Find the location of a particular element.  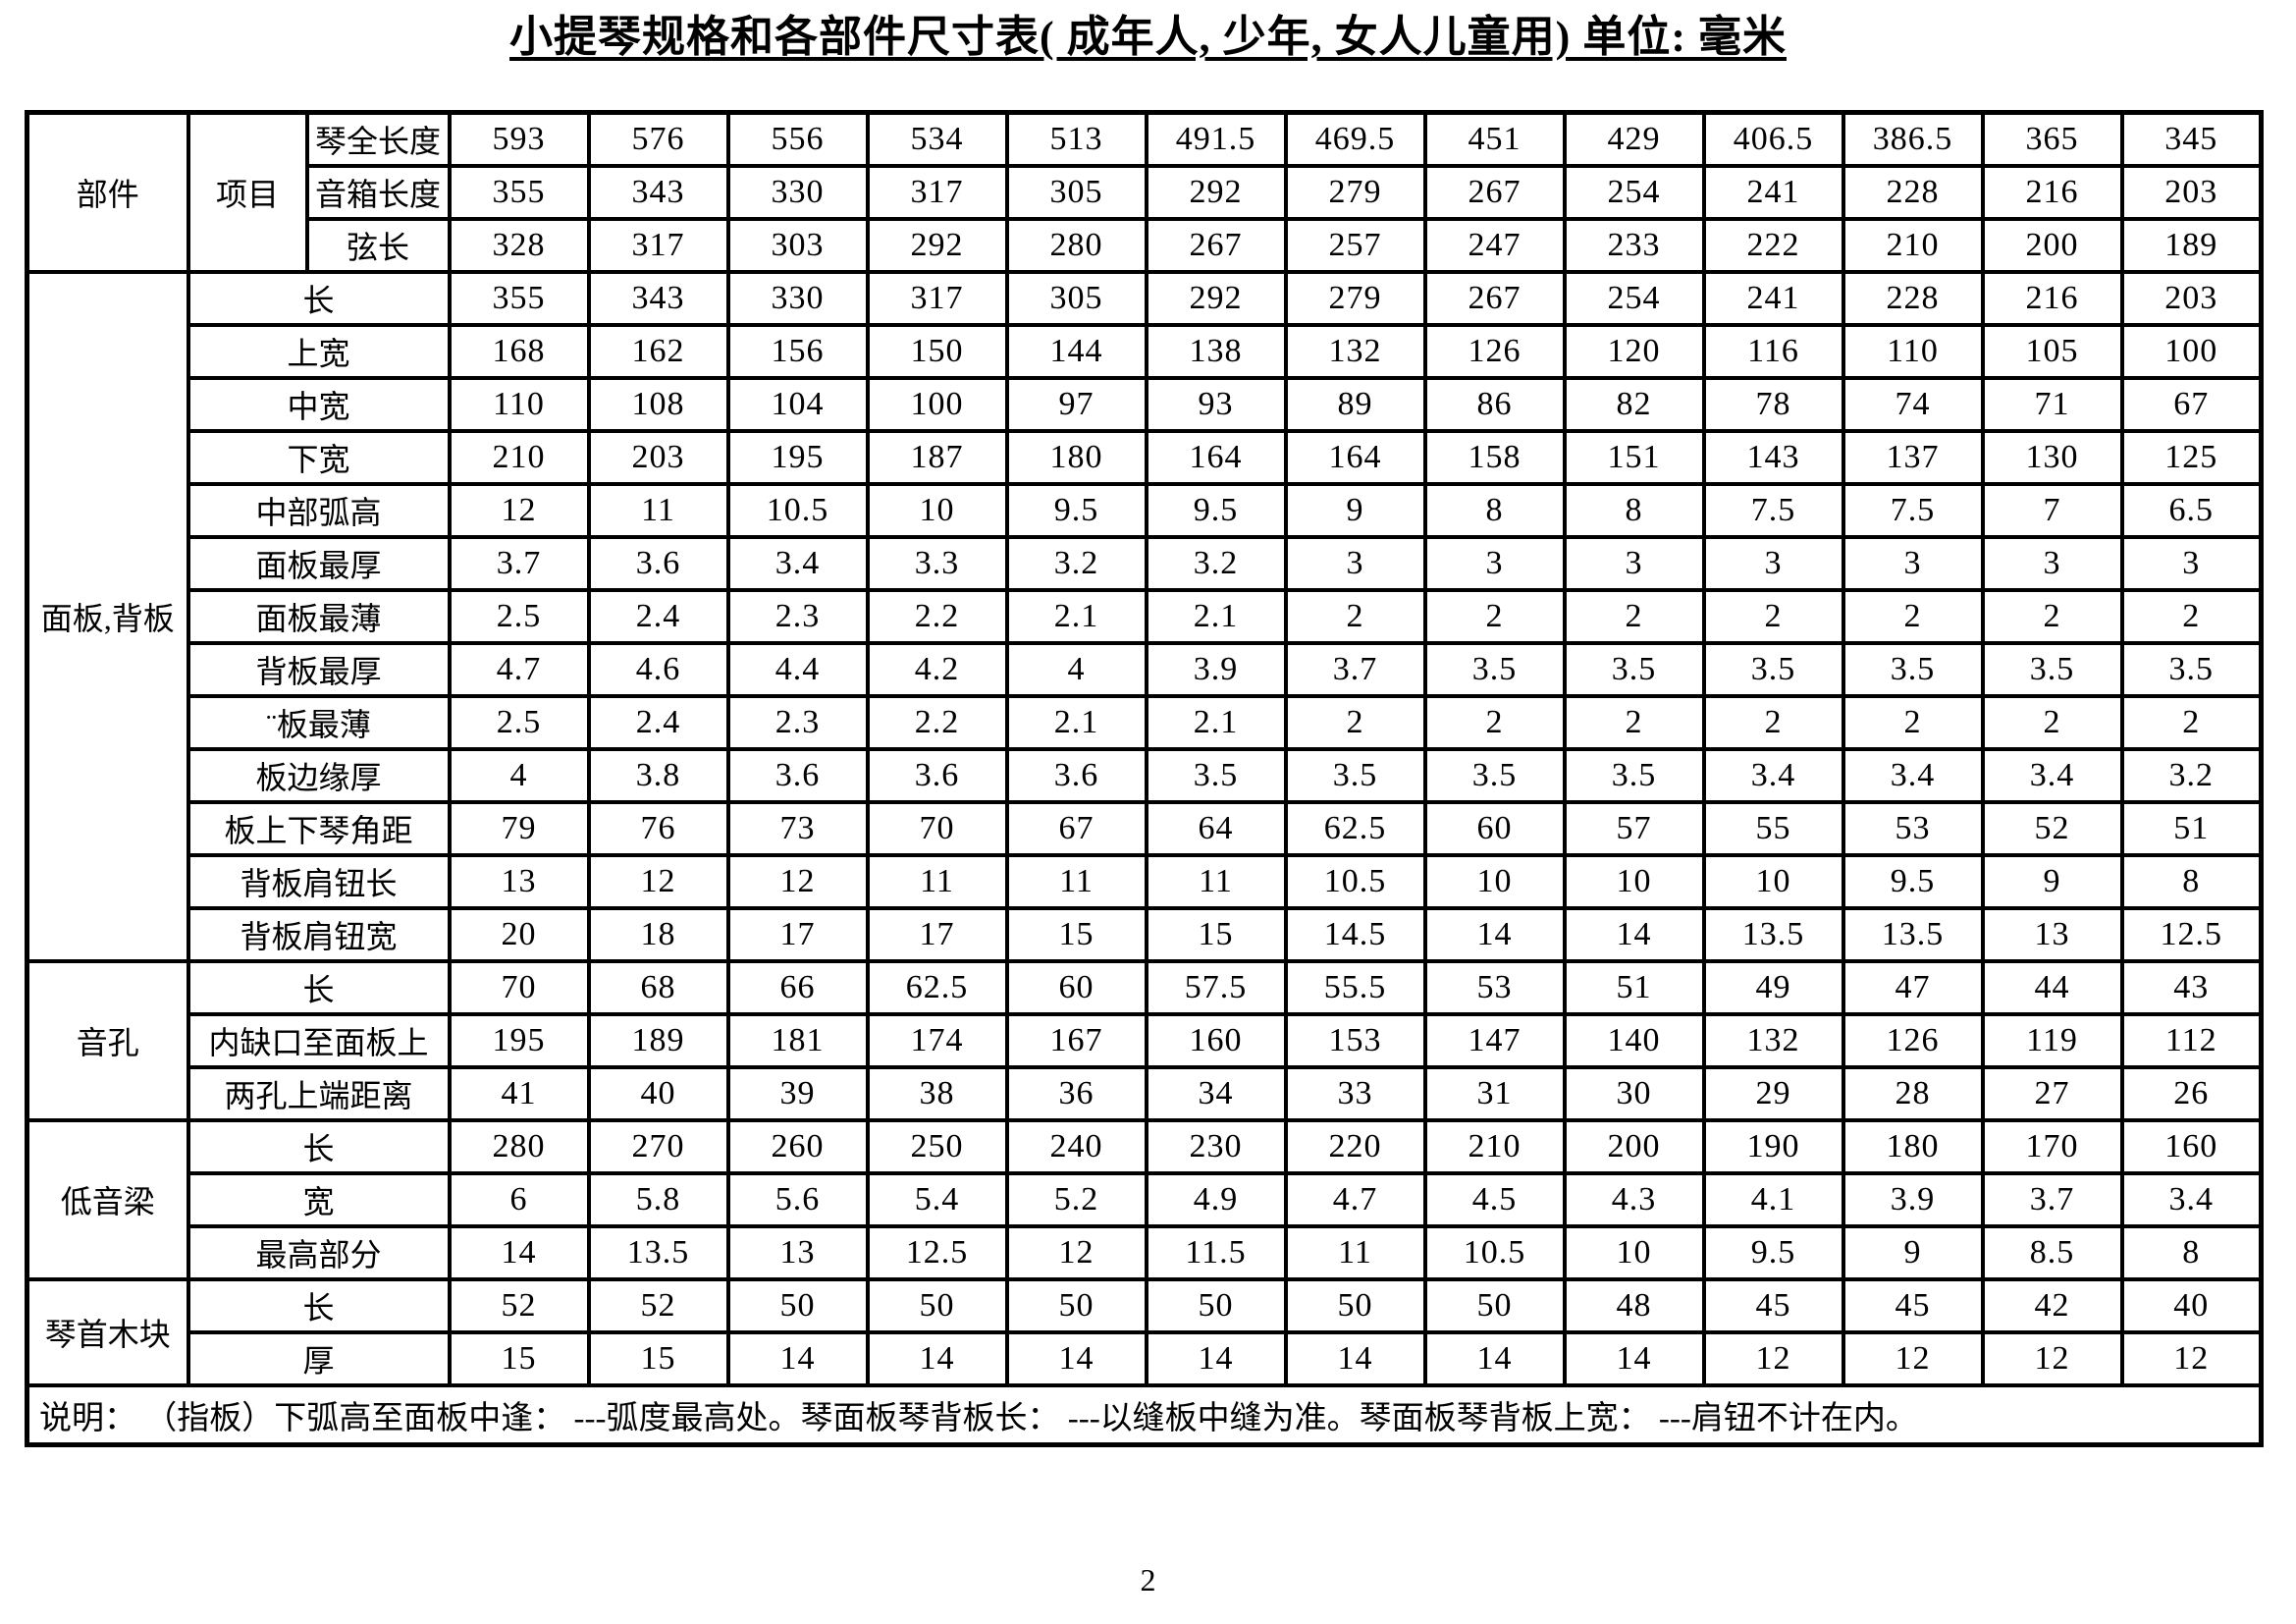

section-label: 面板,背板 is located at coordinates (108, 617).